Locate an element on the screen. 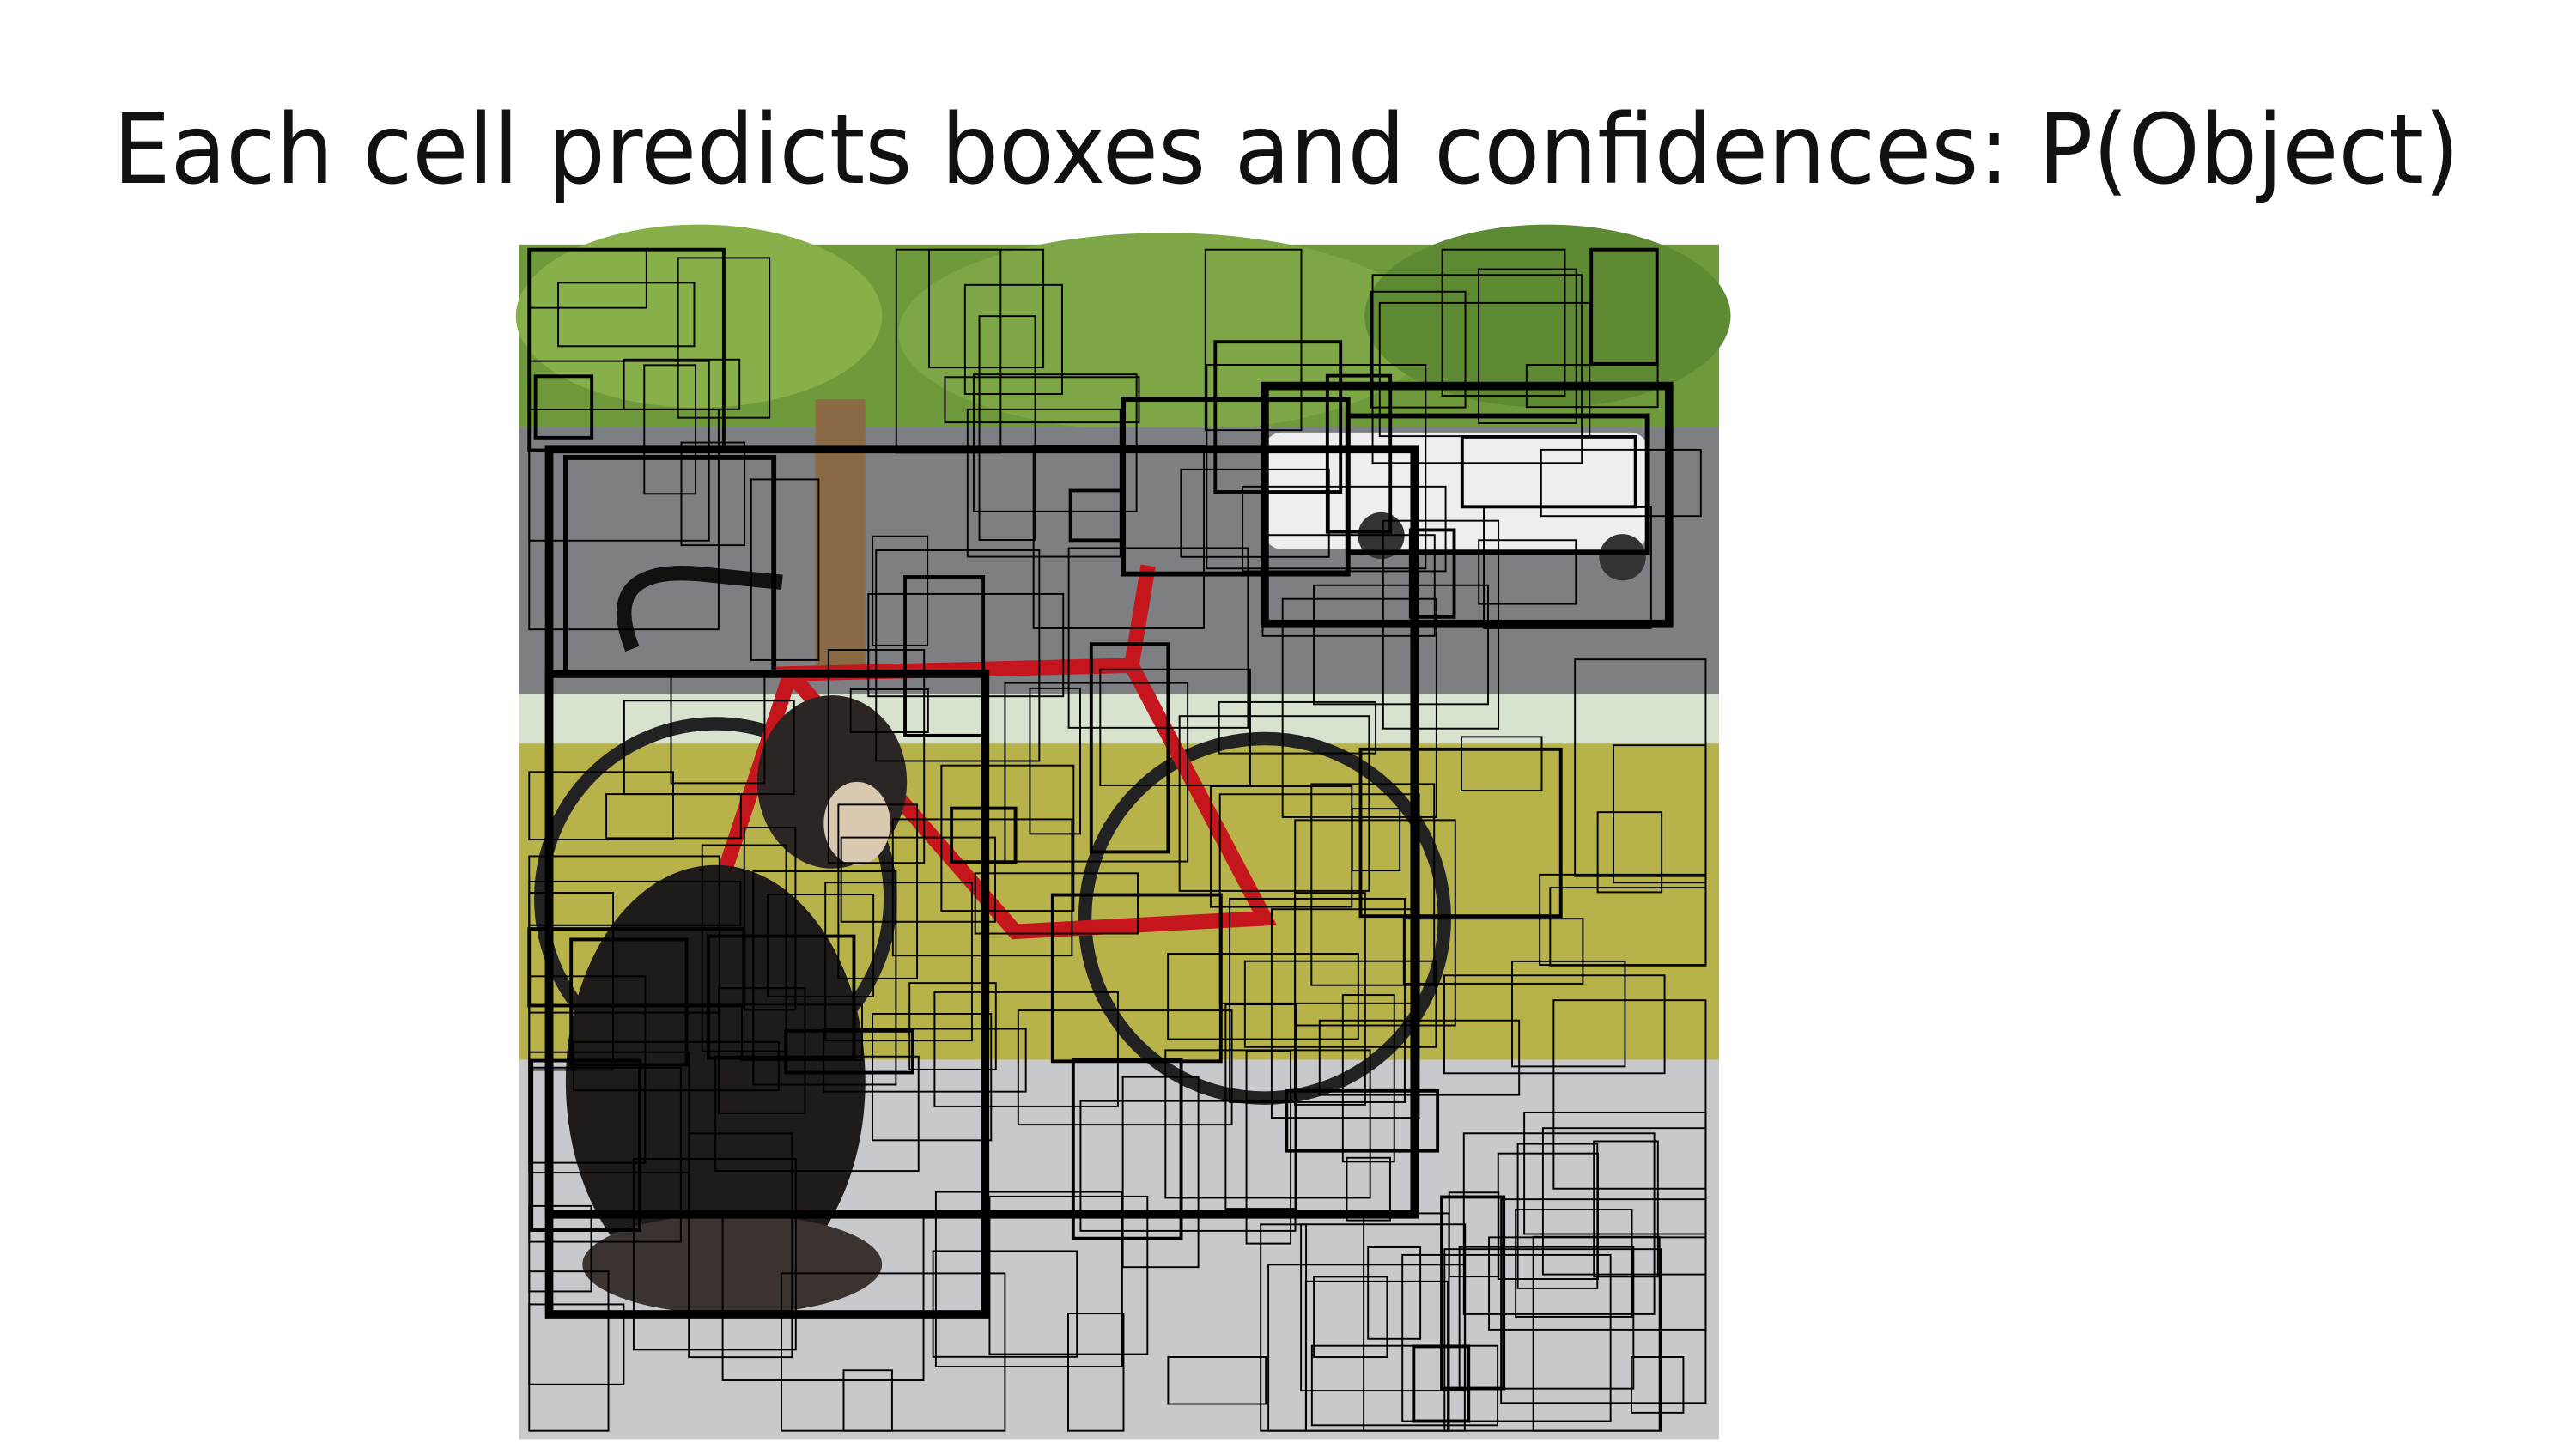 The image size is (2576, 1449). car-wheel is located at coordinates (1623, 557).